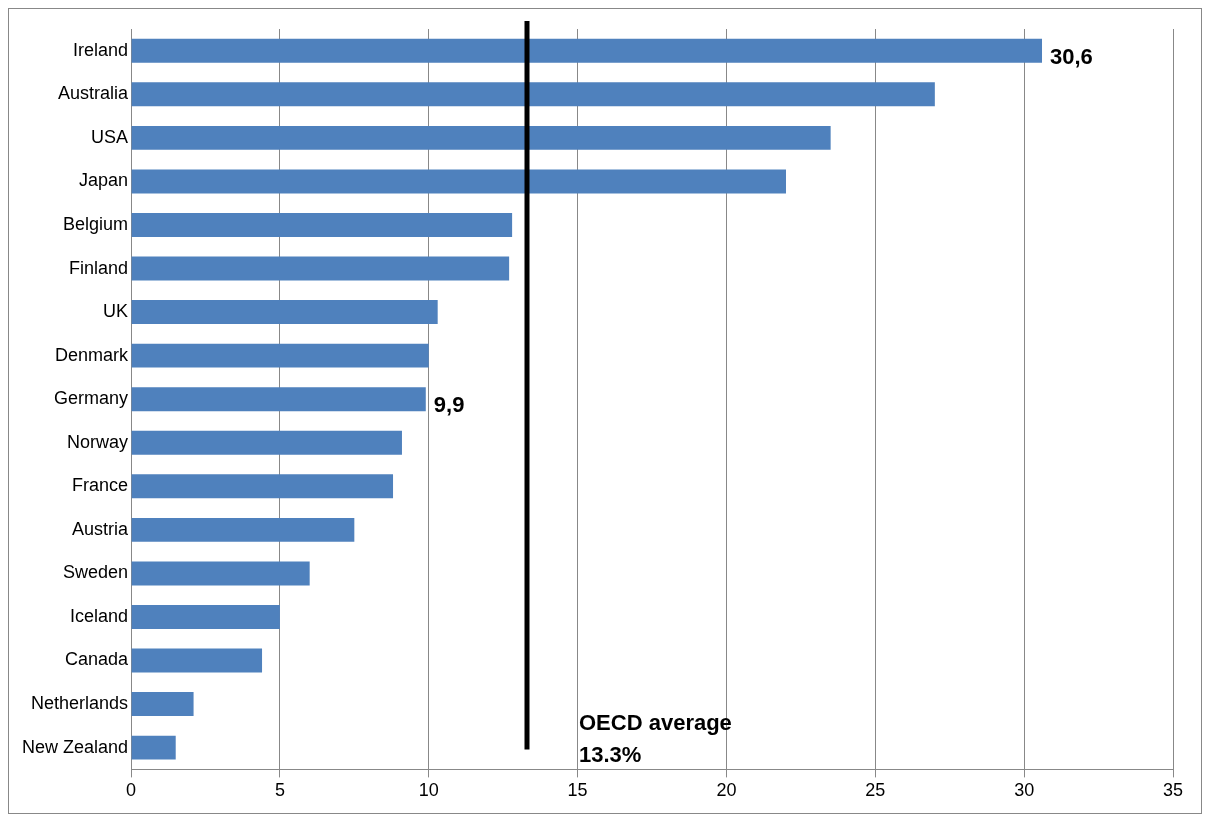  What do you see at coordinates (1173, 790) in the screenshot?
I see `x-tick-label: 35` at bounding box center [1173, 790].